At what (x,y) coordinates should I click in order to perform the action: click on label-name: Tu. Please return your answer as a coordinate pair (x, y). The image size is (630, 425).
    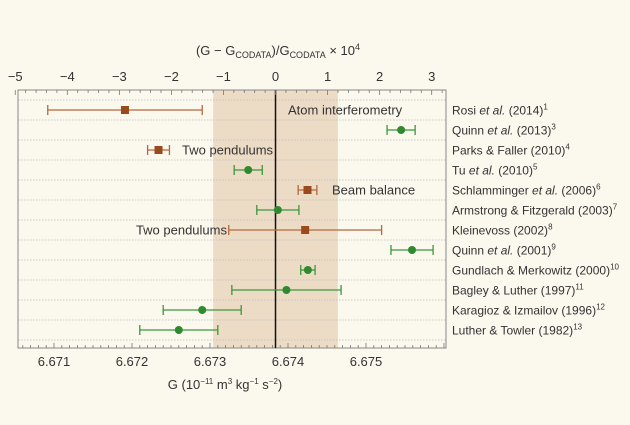
    Looking at the image, I should click on (460, 171).